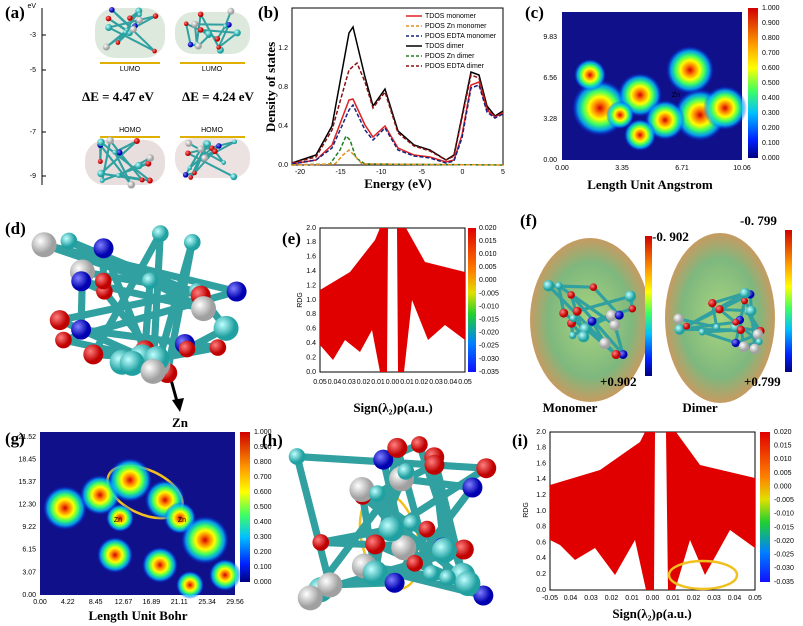  Describe the element at coordinates (451, 16) in the screenshot. I see `legend-label: TDOS monomer` at that location.